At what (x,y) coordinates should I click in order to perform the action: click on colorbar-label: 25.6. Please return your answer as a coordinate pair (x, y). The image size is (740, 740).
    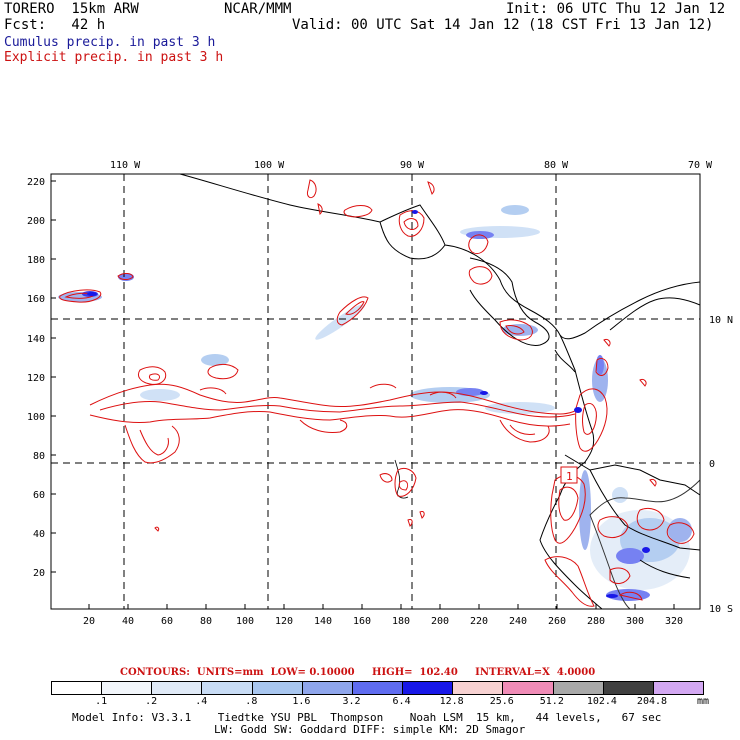
    Looking at the image, I should click on (501, 701).